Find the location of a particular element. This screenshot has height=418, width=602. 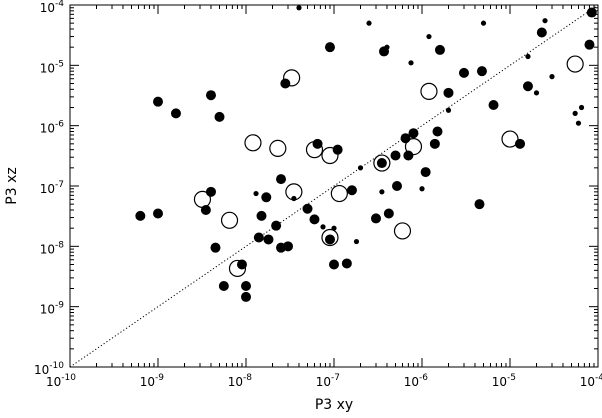

x-tick-label: 10⁻⁶ is located at coordinates (416, 381).